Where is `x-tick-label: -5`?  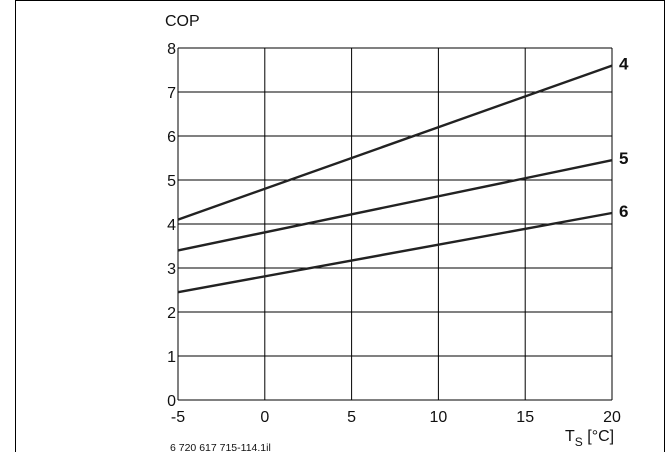 x-tick-label: -5 is located at coordinates (178, 417).